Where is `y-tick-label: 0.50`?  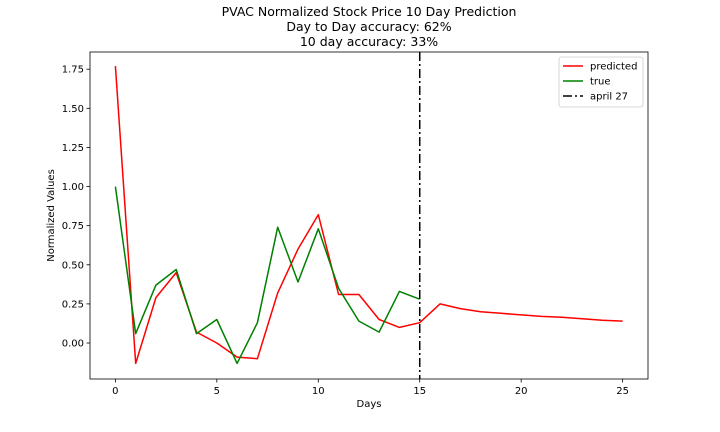
y-tick-label: 0.50 is located at coordinates (73, 265).